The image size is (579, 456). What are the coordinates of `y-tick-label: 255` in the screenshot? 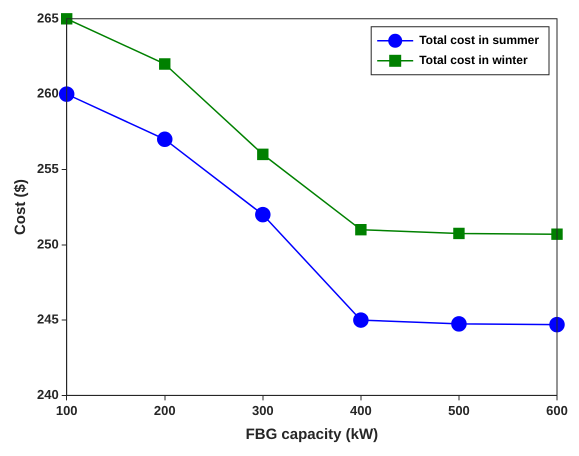 It's located at (47, 168).